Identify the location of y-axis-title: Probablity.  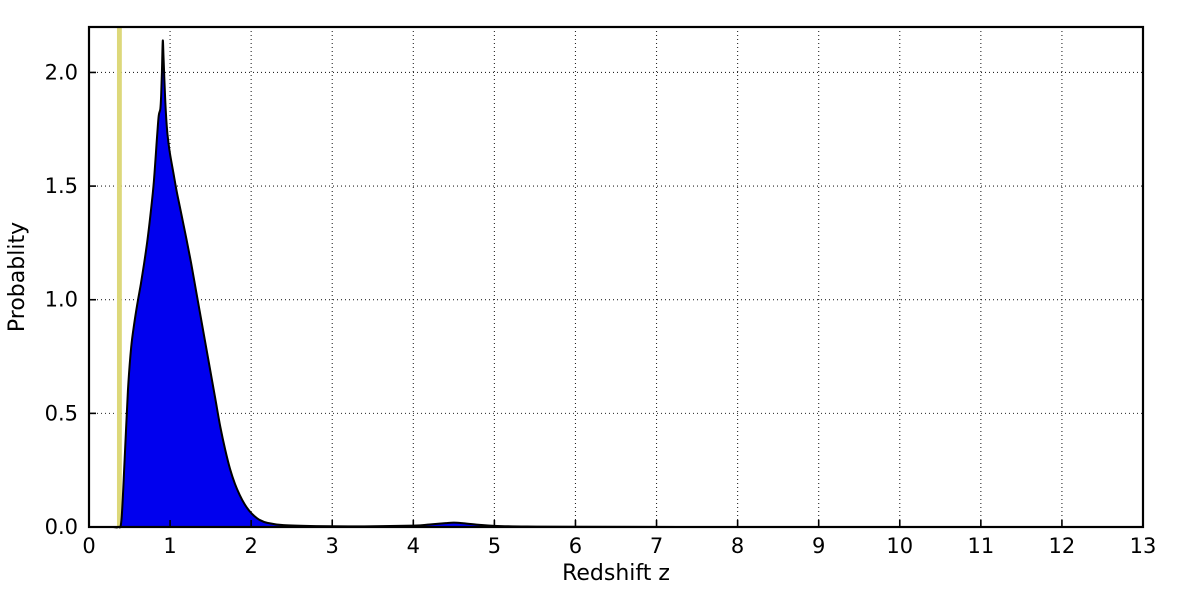
(17, 277).